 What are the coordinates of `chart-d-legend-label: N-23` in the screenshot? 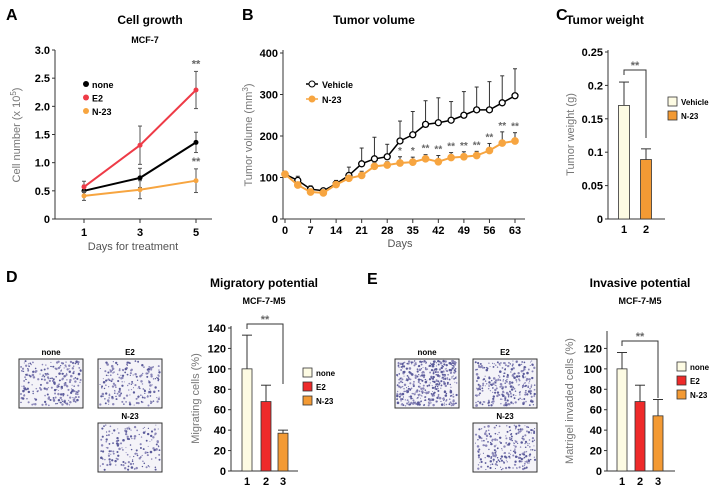 It's located at (325, 401).